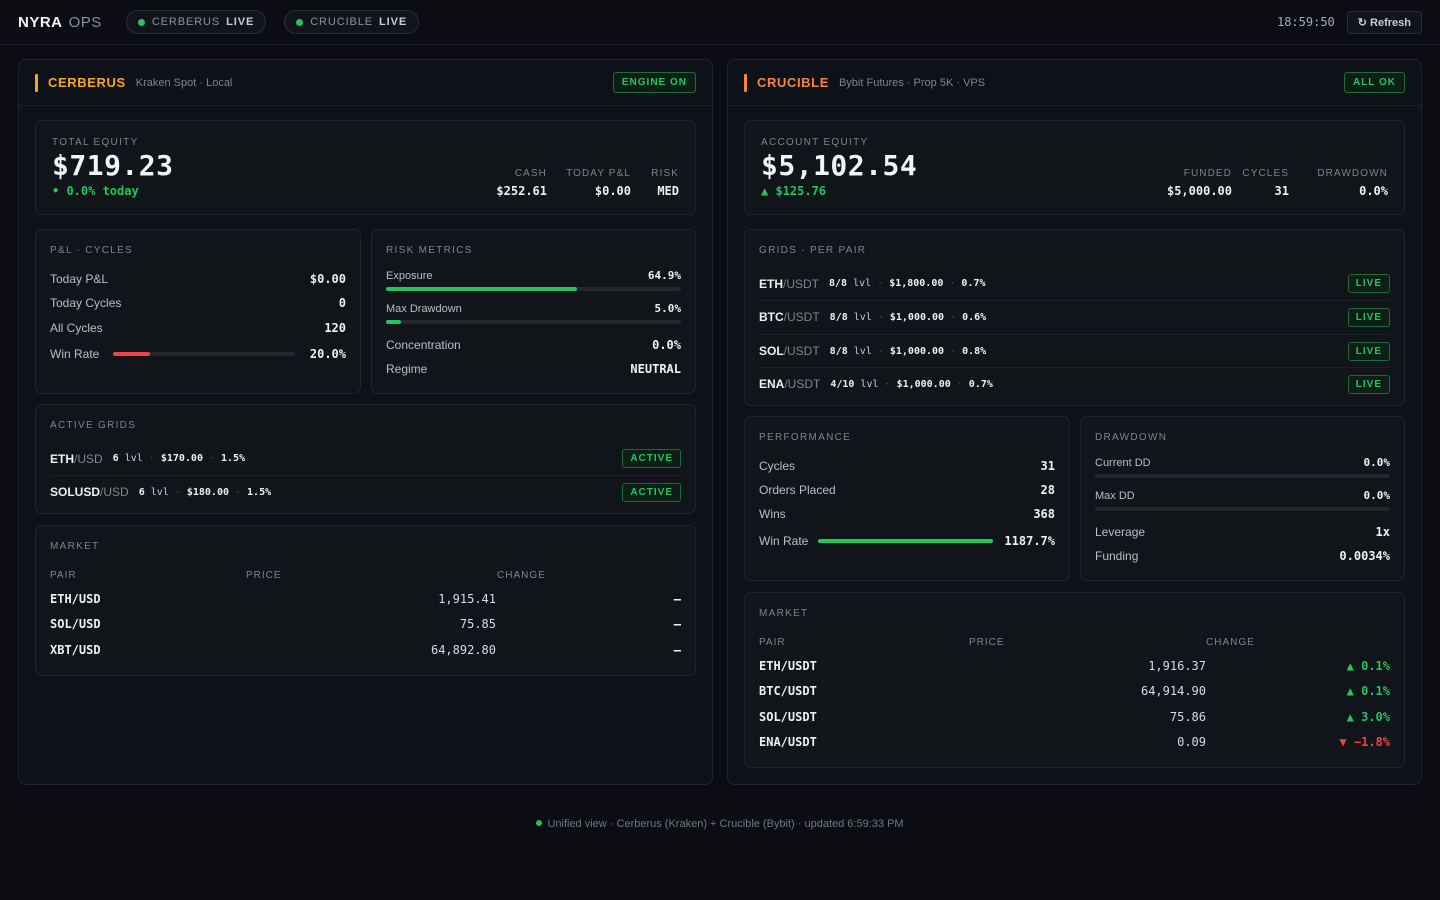 The height and width of the screenshot is (900, 1440). I want to click on engine-subtitle: Kraken Spot · Local, so click(184, 82).